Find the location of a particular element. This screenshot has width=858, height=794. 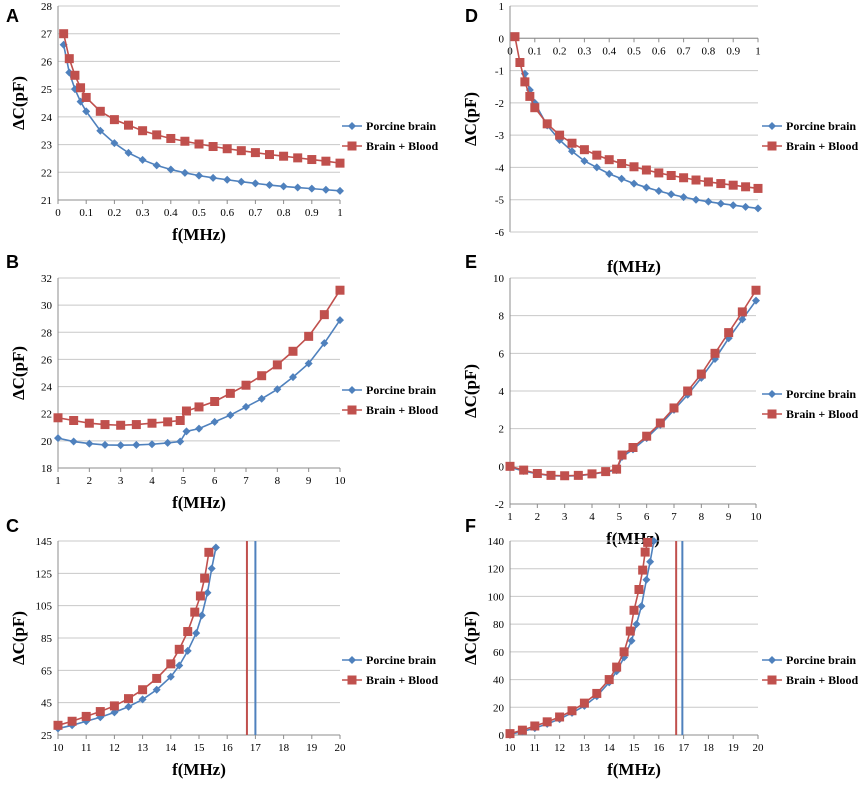

y-tick-label: 1 is located at coordinates (502, 7).